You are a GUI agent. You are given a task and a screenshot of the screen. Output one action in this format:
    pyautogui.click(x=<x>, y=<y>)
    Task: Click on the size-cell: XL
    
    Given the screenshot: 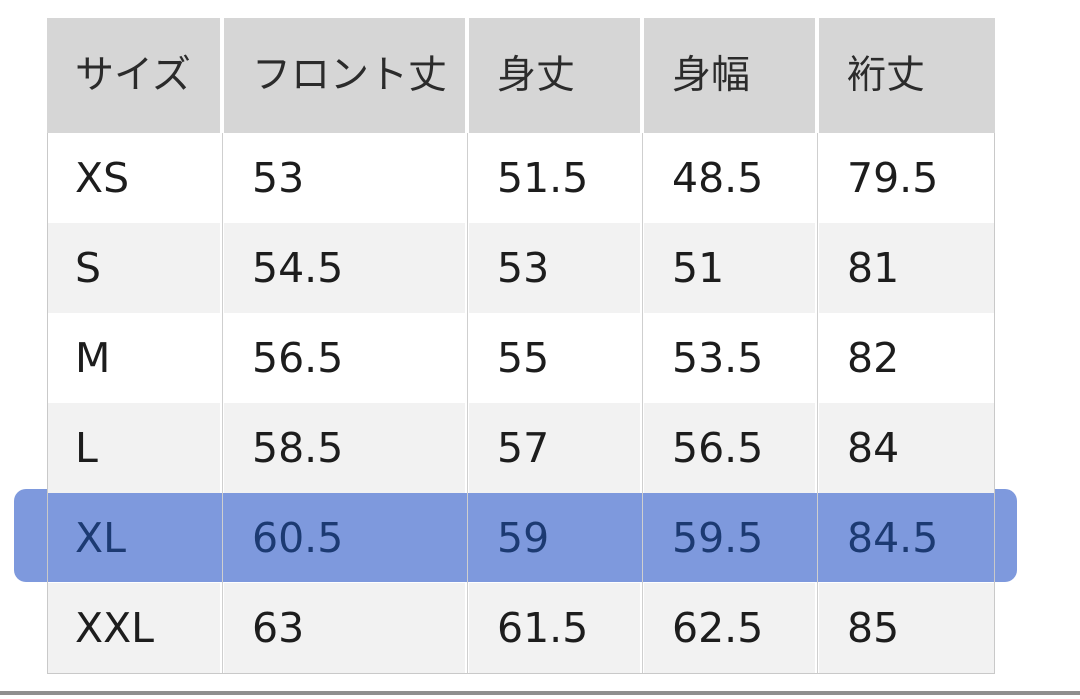 What is the action you would take?
    pyautogui.click(x=100, y=538)
    